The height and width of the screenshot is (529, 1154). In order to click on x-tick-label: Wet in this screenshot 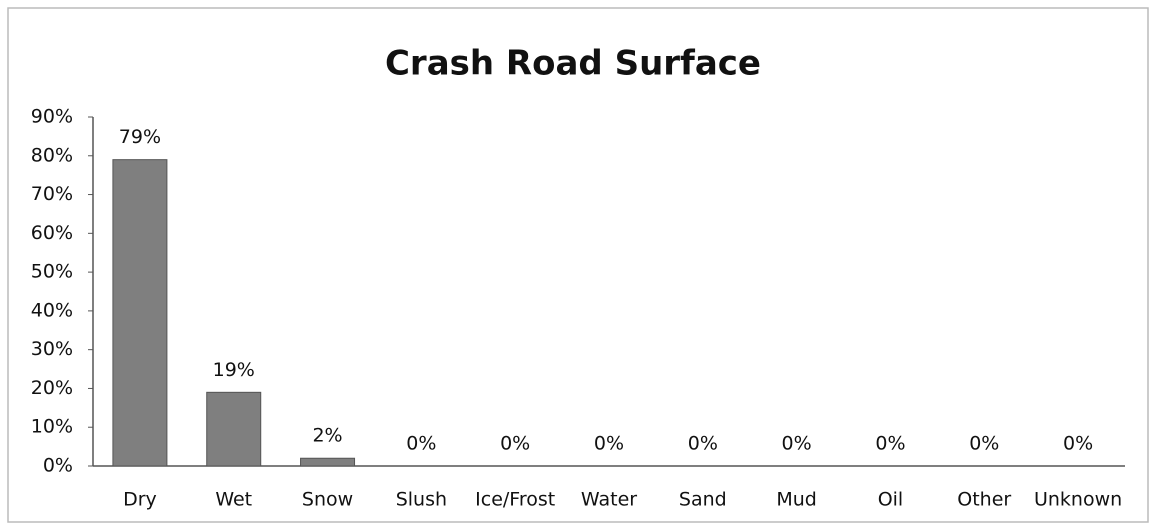, I will do `click(233, 500)`.